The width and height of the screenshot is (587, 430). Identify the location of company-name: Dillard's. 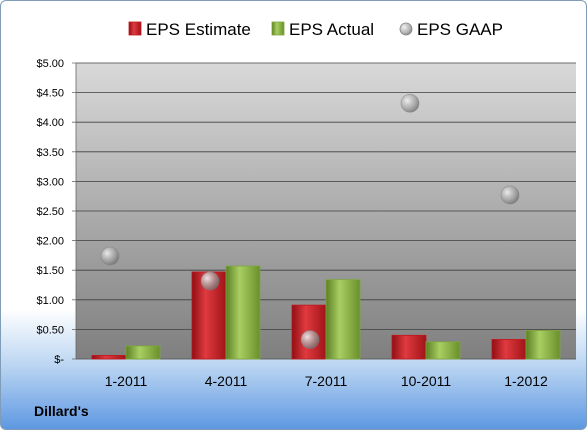
(61, 411).